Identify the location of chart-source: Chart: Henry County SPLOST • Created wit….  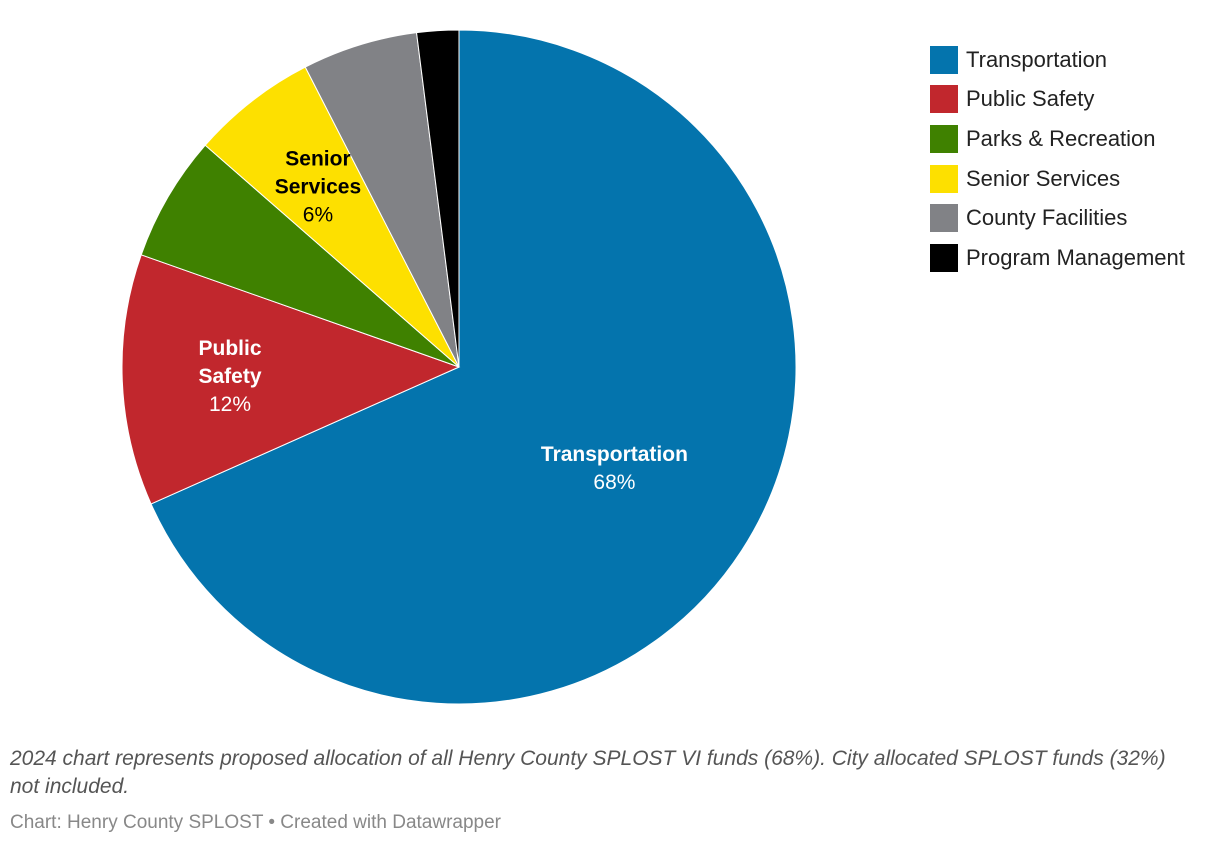
(256, 822).